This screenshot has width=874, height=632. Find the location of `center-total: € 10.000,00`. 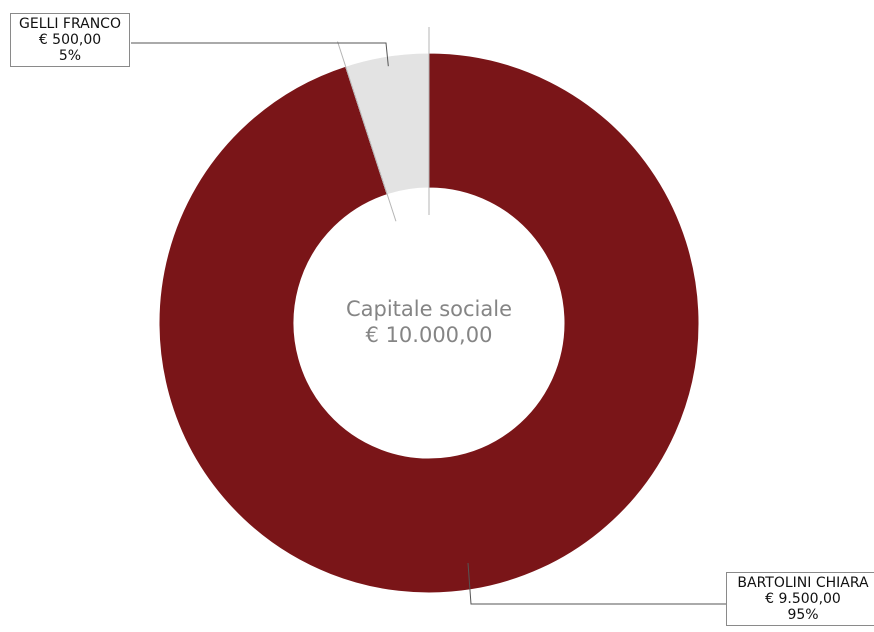

center-total: € 10.000,00 is located at coordinates (429, 335).